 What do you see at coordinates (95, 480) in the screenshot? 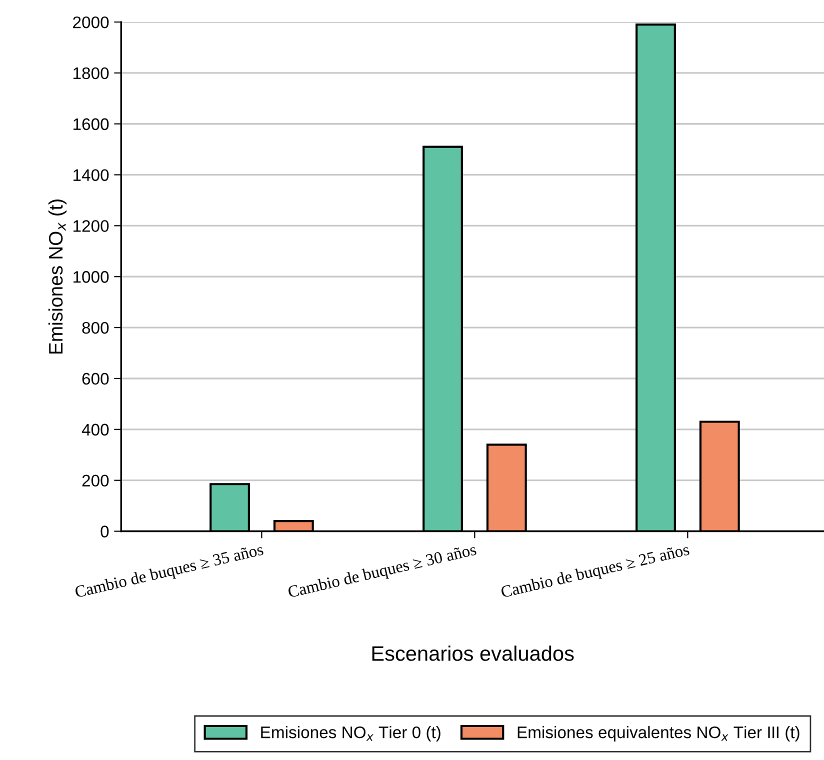
I see `y-tick-label: 200` at bounding box center [95, 480].